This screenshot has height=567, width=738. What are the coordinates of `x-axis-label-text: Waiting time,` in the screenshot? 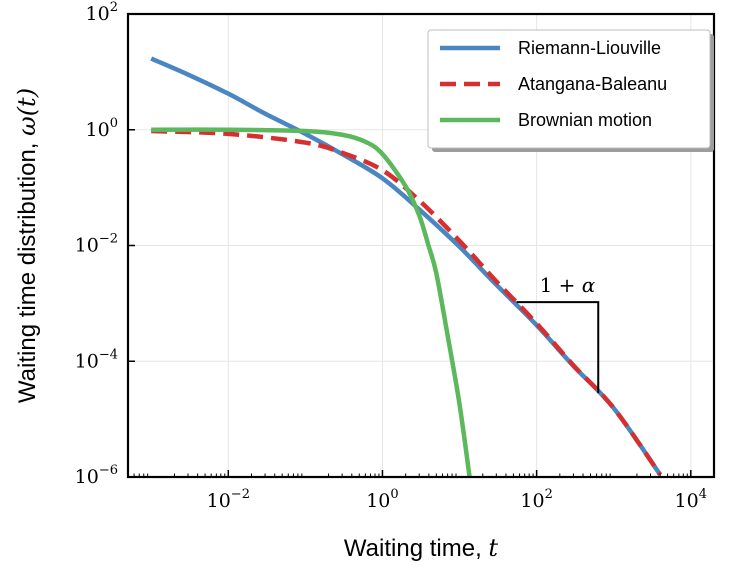 It's located at (416, 548).